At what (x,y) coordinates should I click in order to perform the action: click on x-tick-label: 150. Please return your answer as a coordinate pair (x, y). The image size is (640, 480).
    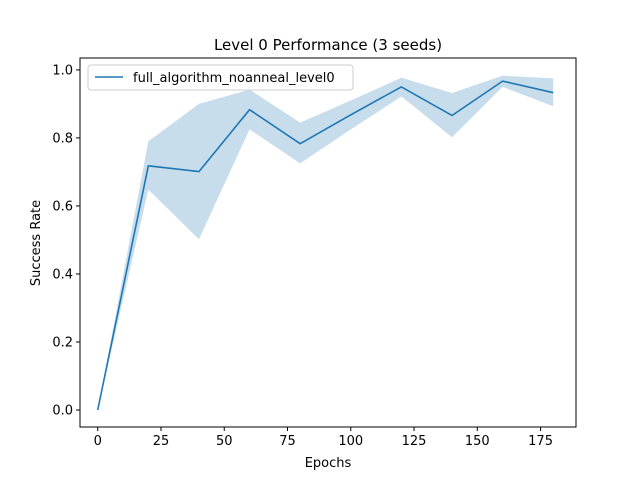
    Looking at the image, I should click on (477, 441).